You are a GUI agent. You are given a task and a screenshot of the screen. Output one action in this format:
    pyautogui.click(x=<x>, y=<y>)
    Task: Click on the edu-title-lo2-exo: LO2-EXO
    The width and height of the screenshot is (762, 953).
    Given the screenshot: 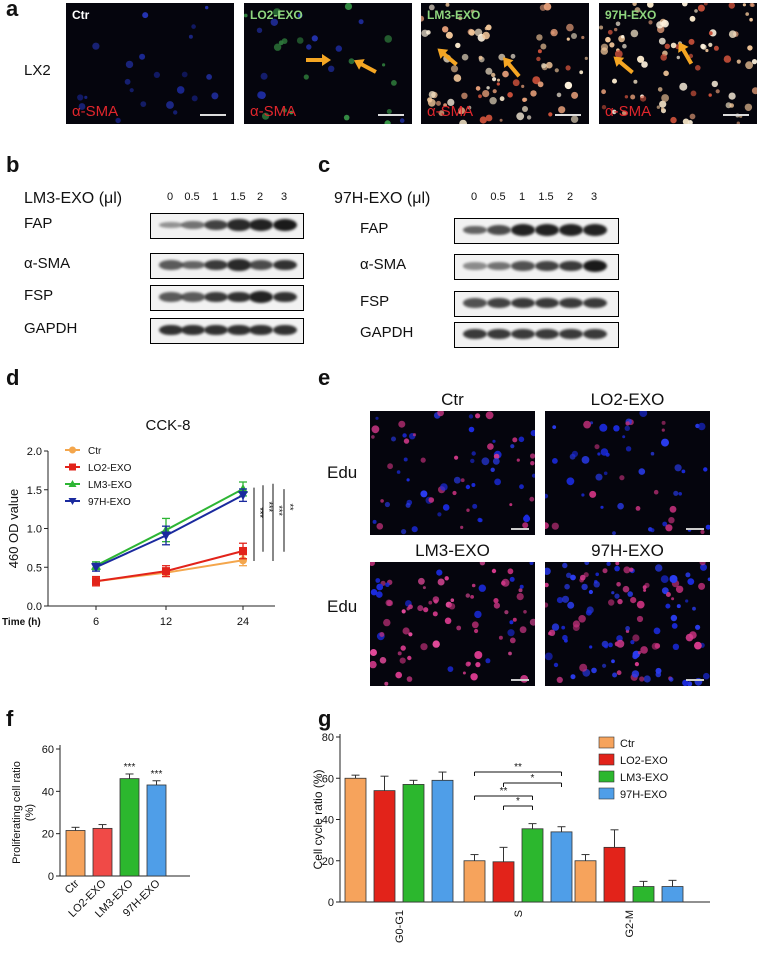 What is the action you would take?
    pyautogui.click(x=627, y=399)
    